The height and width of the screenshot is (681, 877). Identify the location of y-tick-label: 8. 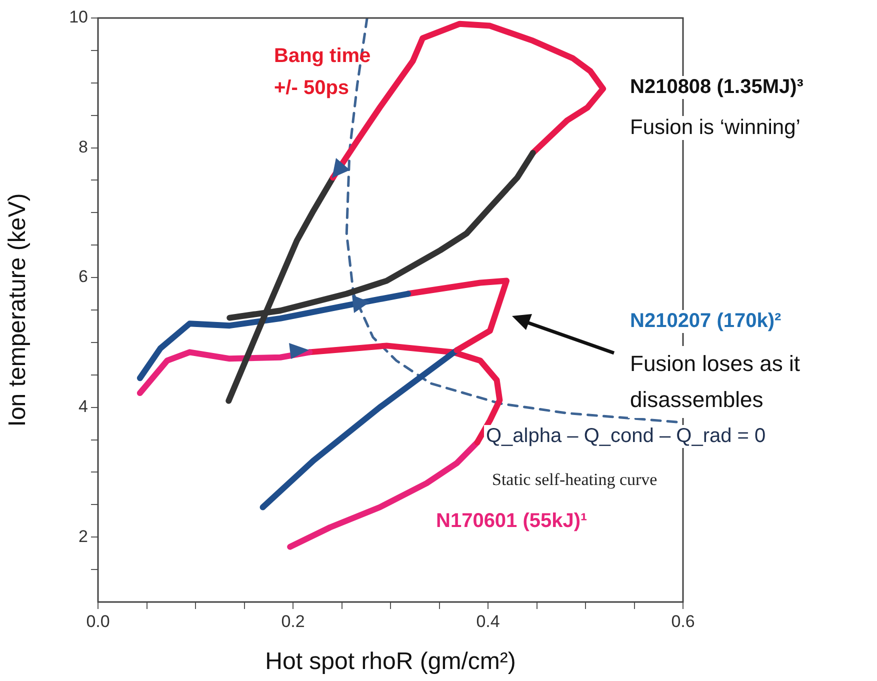
(83, 146).